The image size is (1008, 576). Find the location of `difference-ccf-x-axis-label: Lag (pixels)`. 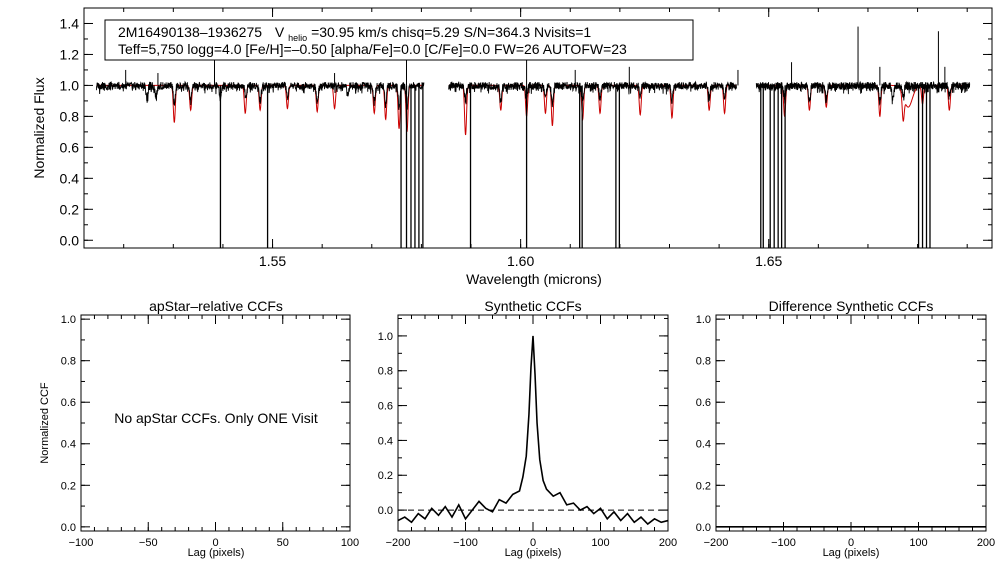

difference-ccf-x-axis-label: Lag (pixels) is located at coordinates (851, 553).